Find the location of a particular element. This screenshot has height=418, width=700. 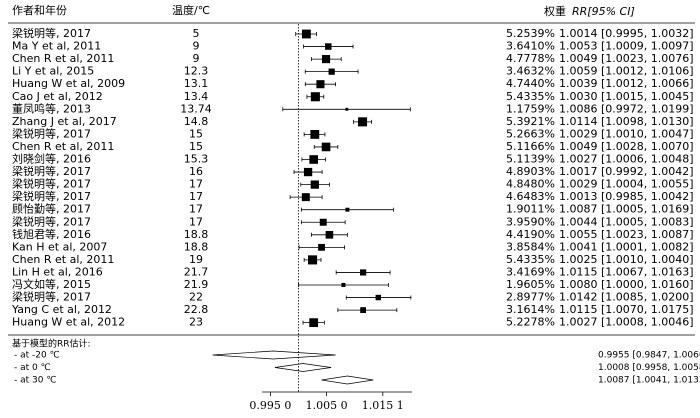

x-tick-label: 1.015 1 is located at coordinates (383, 405).